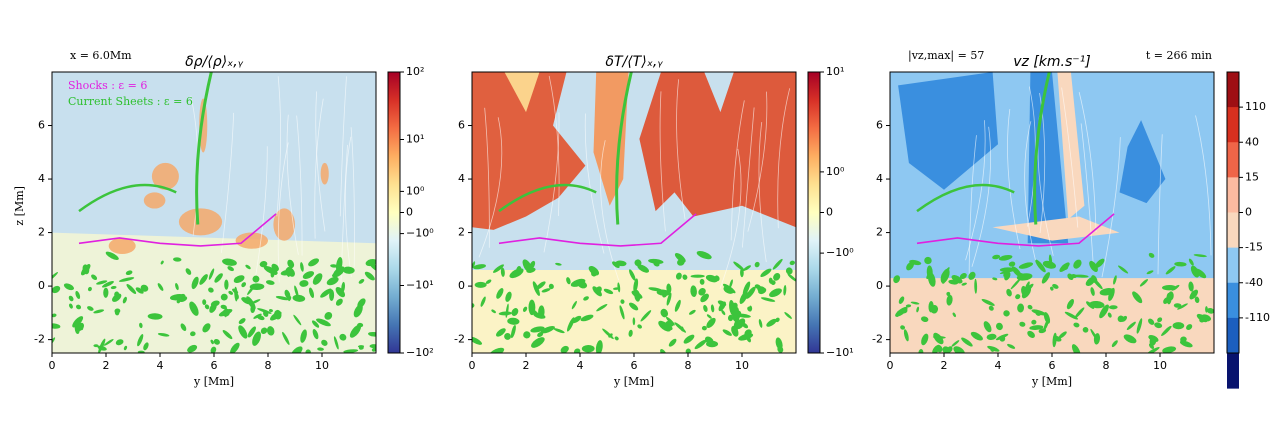 The width and height of the screenshot is (1280, 426). What do you see at coordinates (461, 285) in the screenshot?
I see `y-tick-label: 0` at bounding box center [461, 285].